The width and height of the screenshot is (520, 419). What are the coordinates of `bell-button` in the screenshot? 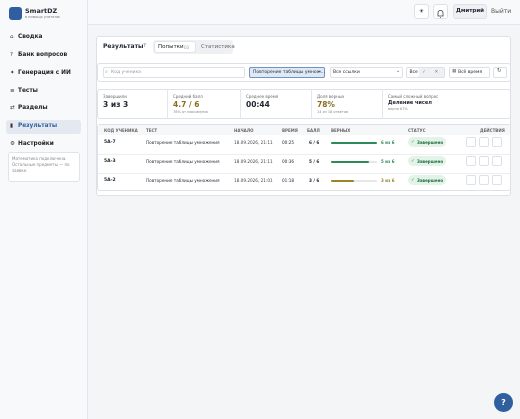 It's located at (440, 11).